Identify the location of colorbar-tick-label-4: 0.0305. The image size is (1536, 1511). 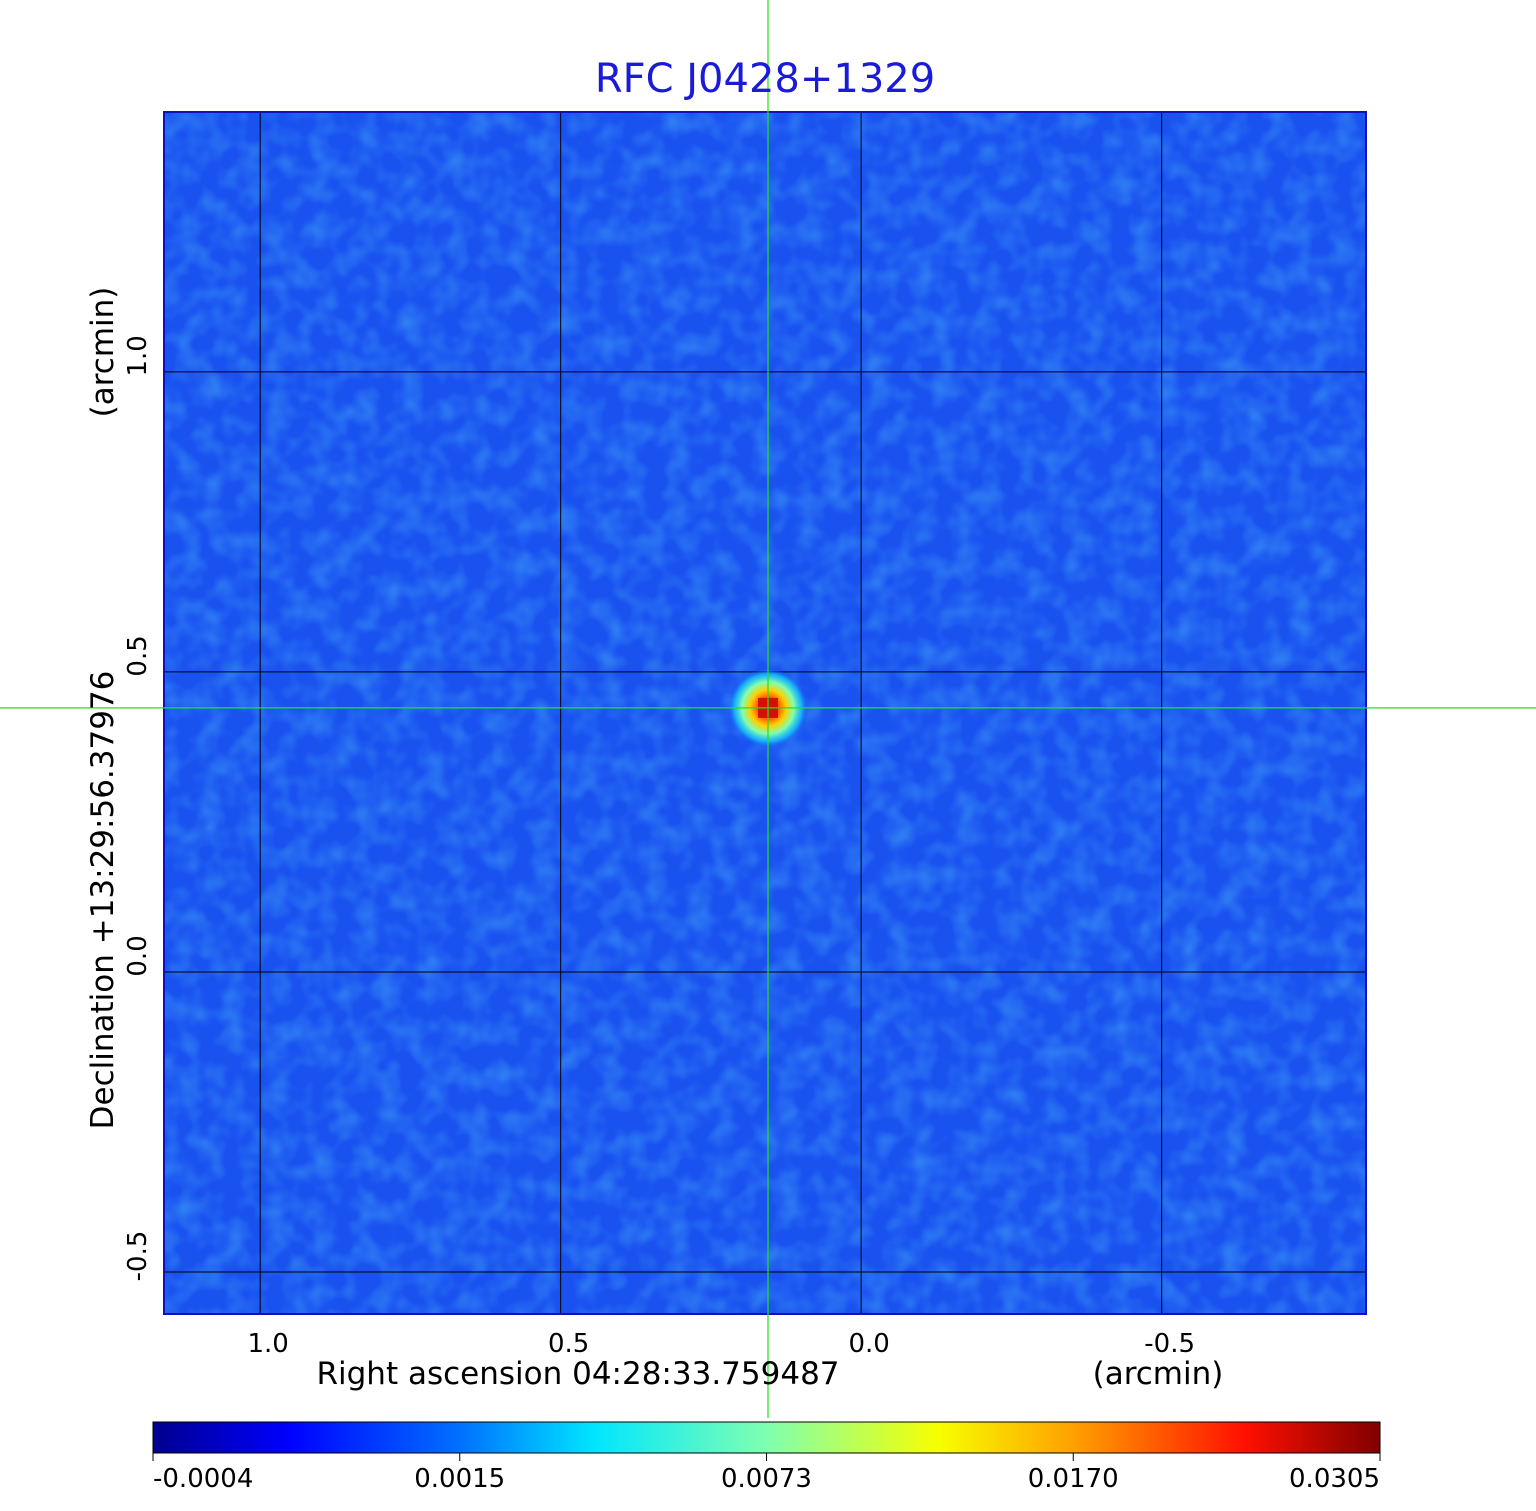
(1334, 1479).